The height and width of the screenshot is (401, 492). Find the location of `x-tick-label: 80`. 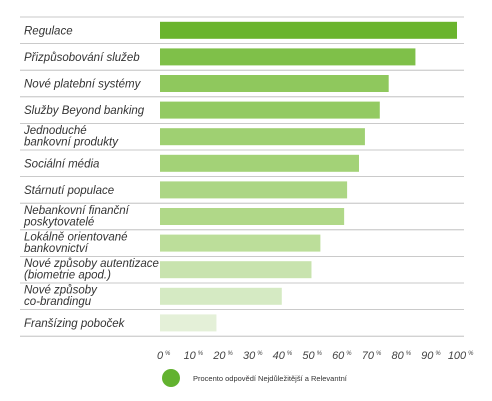

x-tick-label: 80 is located at coordinates (397, 356).